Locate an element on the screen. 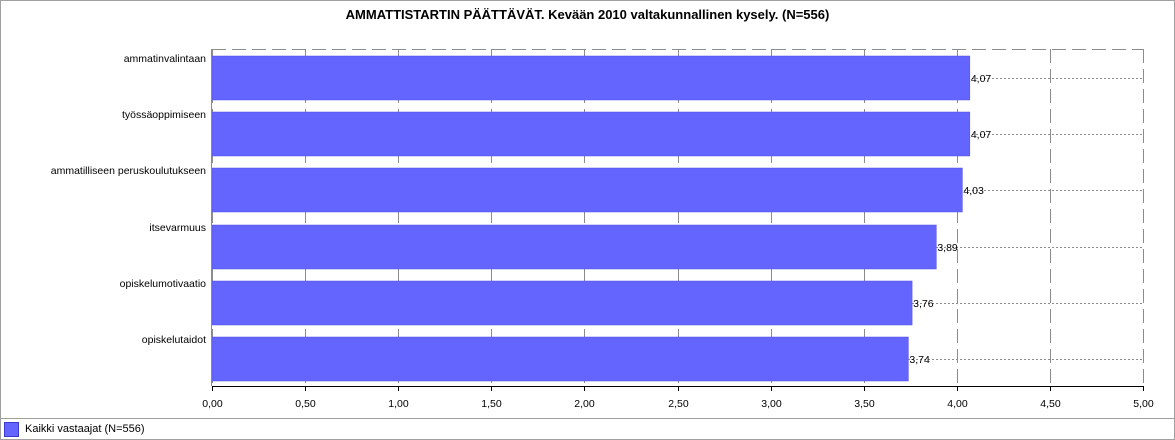 This screenshot has height=440, width=1175. x-tick-label: 0,50 is located at coordinates (305, 404).